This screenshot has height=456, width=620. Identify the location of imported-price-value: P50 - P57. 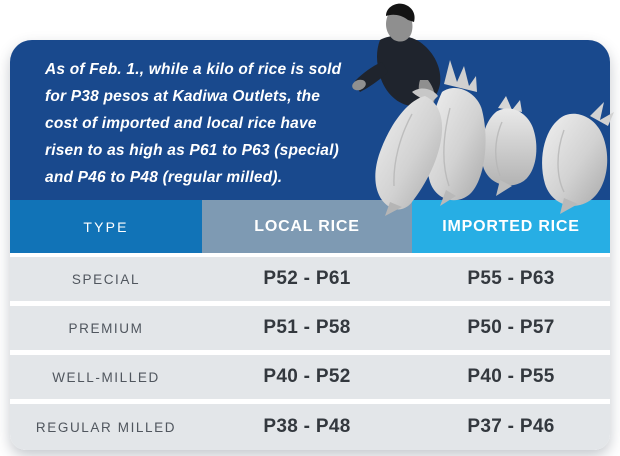
(511, 327).